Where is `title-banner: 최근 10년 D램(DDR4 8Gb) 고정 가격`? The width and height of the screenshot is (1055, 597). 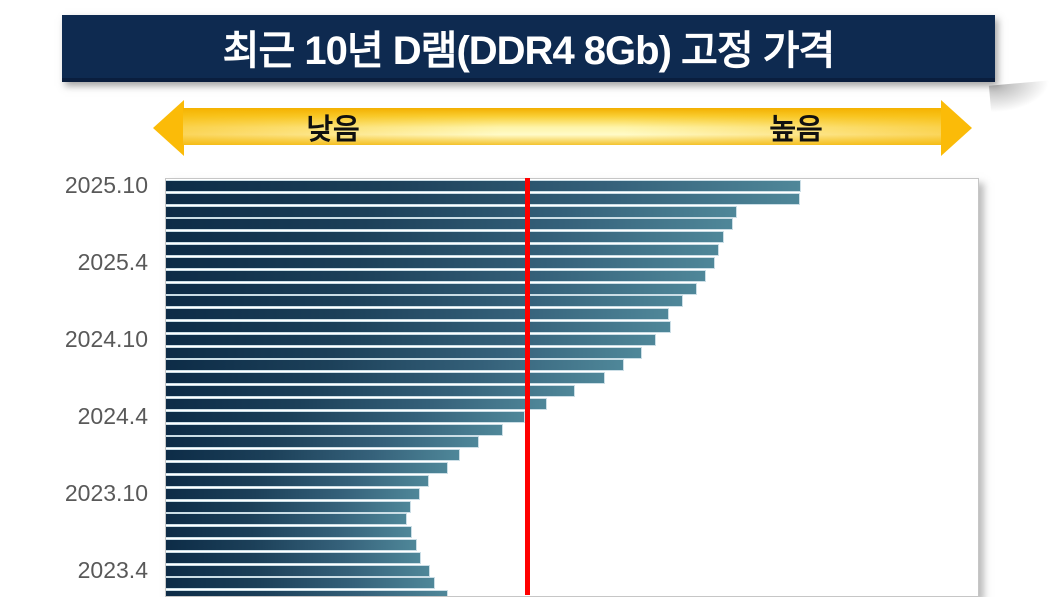 title-banner: 최근 10년 D램(DDR4 8Gb) 고정 가격 is located at coordinates (528, 48).